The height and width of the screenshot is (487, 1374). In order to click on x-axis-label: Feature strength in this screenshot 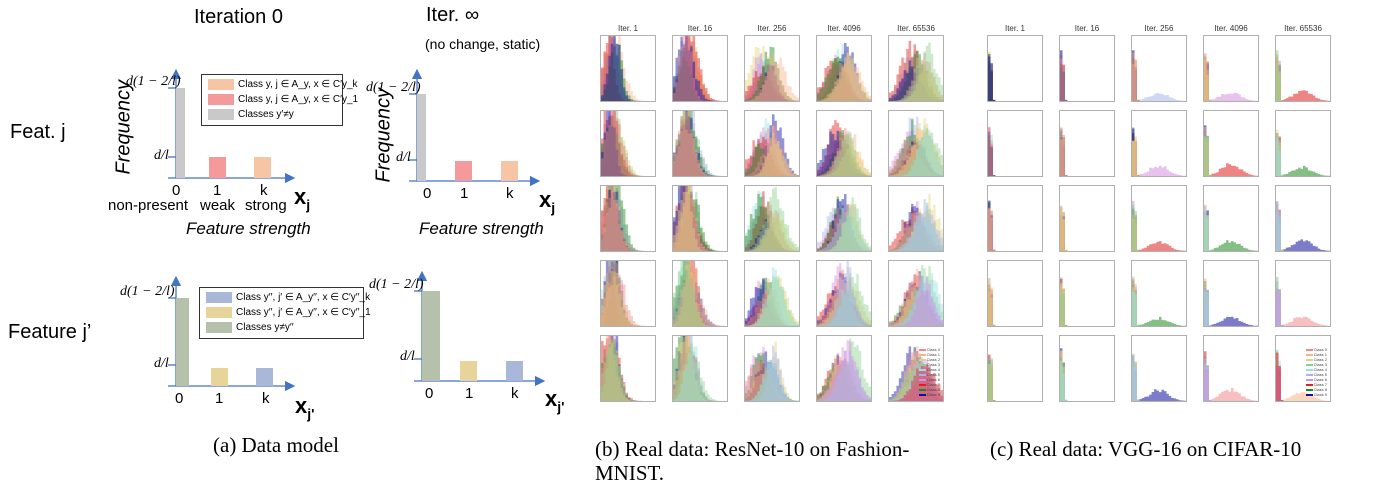, I will do `click(481, 228)`.